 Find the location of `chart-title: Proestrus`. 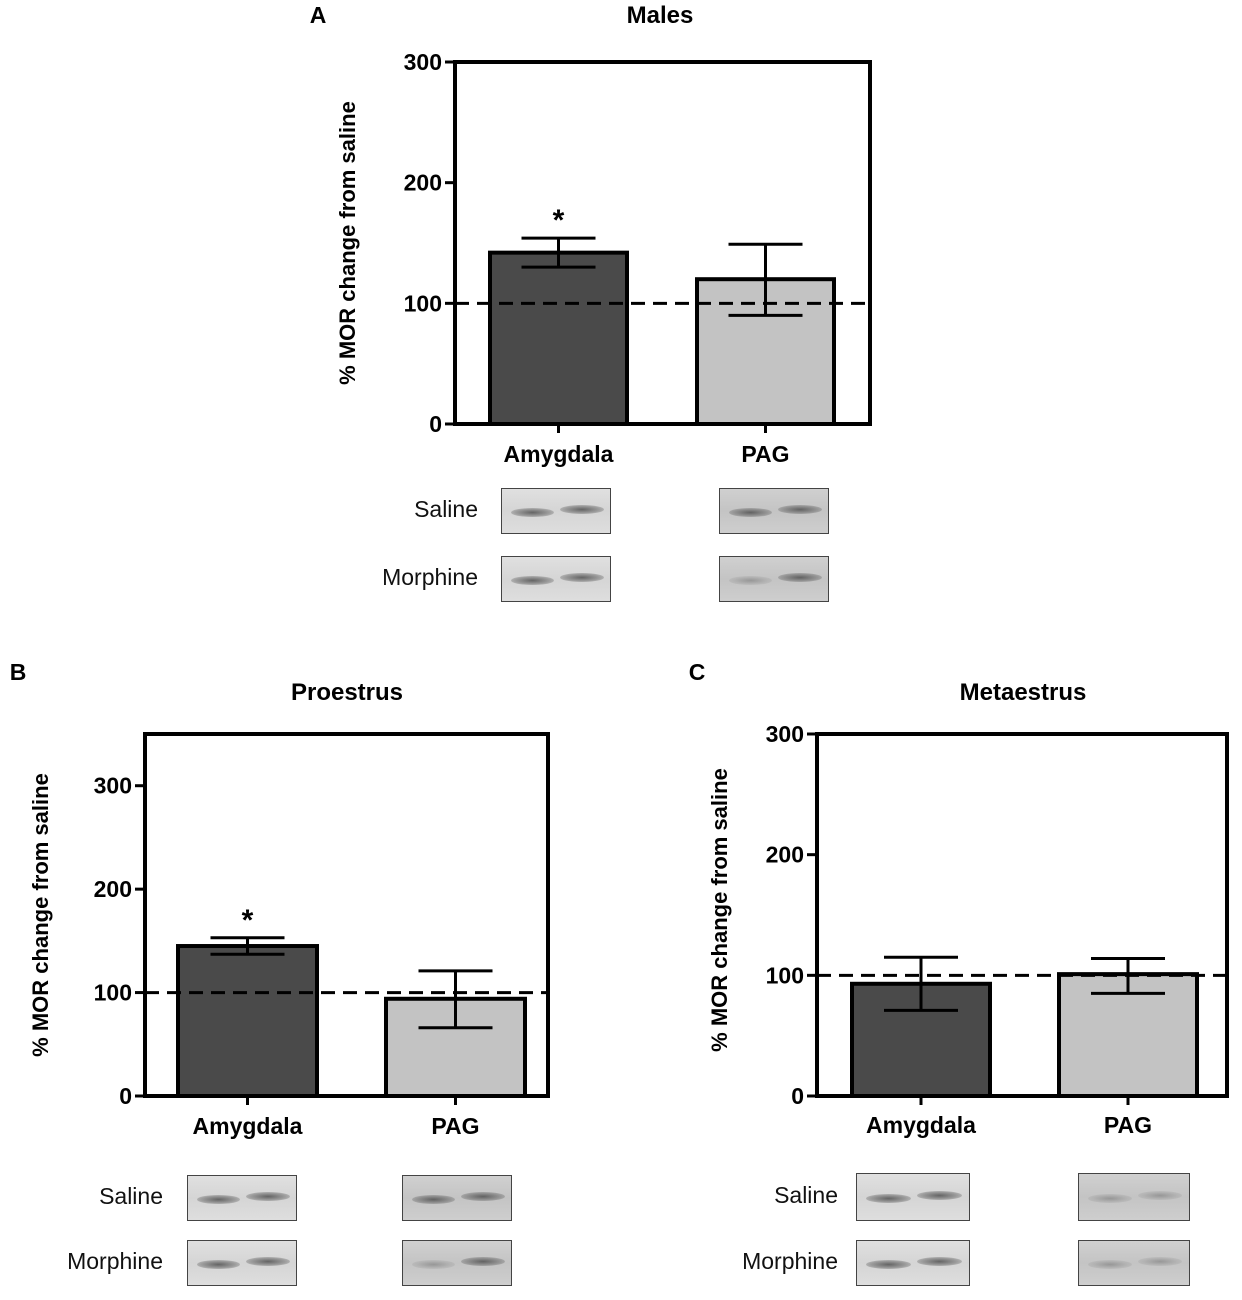

chart-title: Proestrus is located at coordinates (347, 692).